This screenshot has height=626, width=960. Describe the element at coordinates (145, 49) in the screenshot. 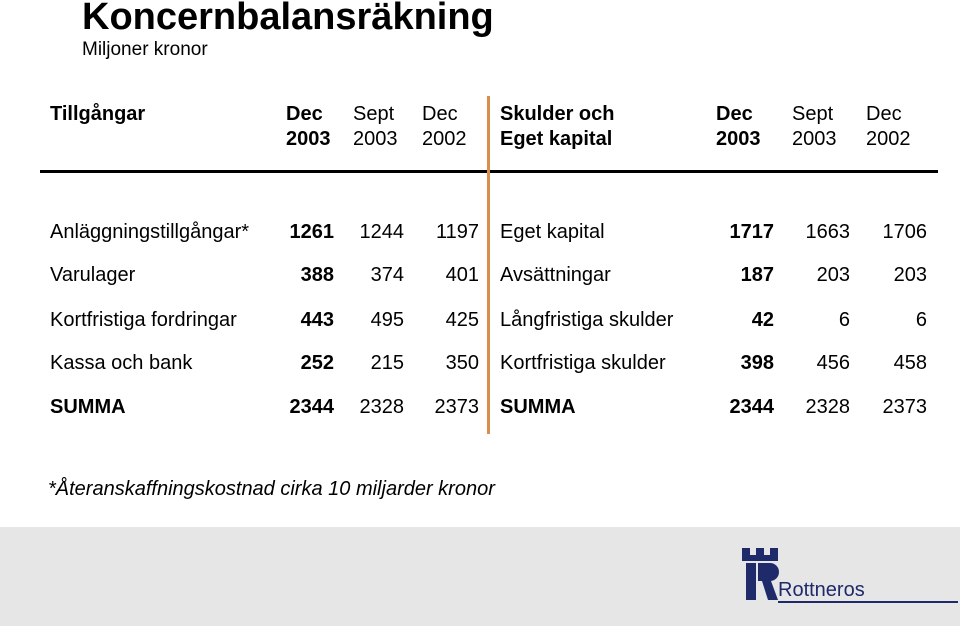

I see `page-subtitle: Miljoner kronor` at that location.